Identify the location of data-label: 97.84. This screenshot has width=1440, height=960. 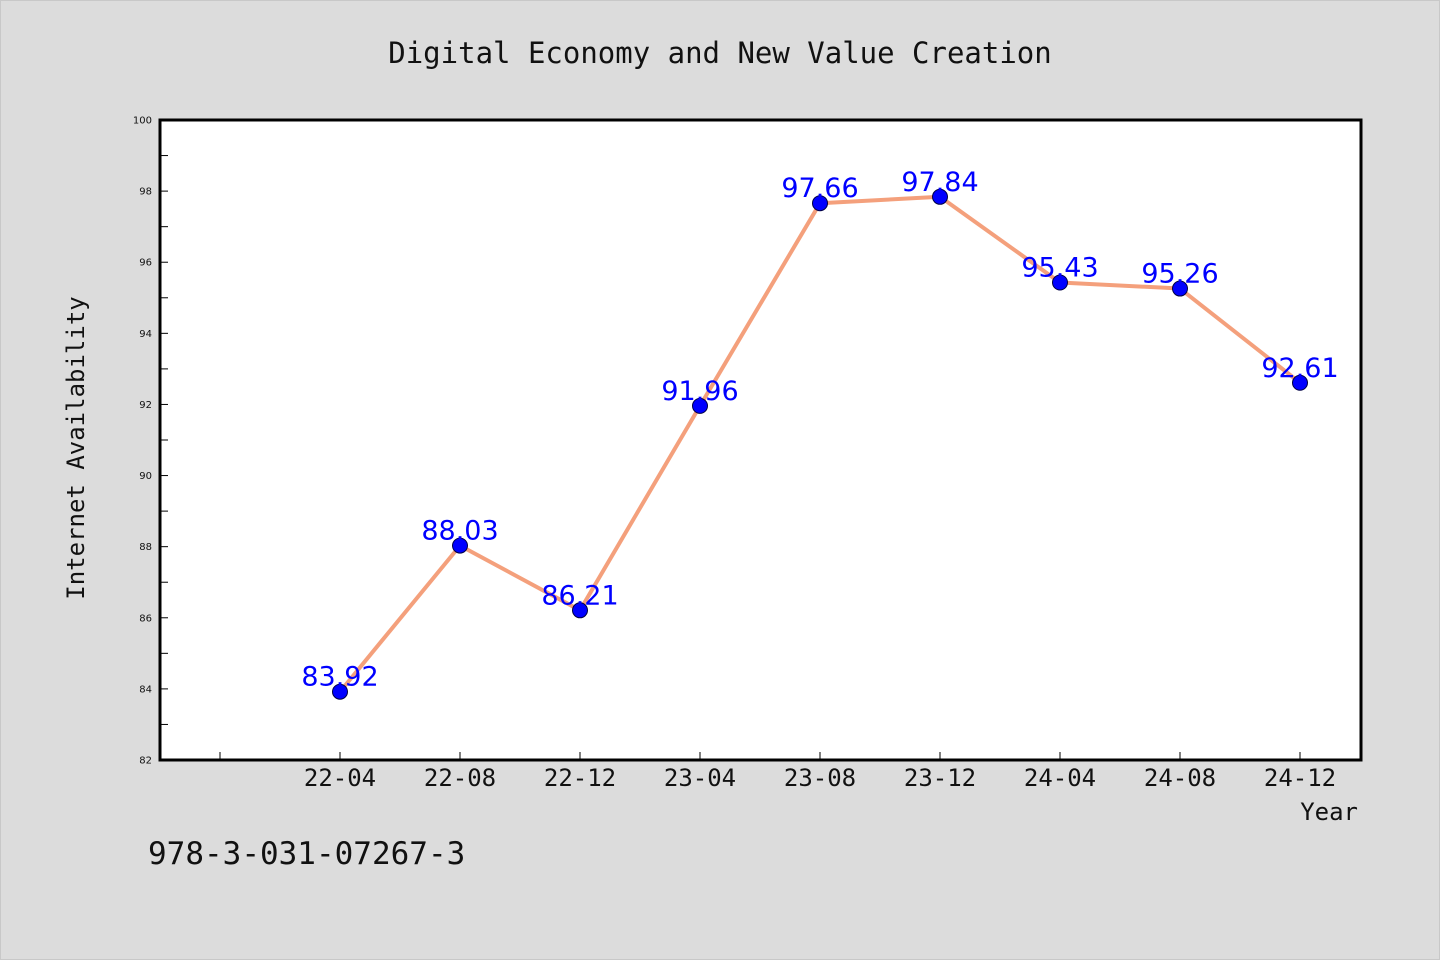
(939, 182).